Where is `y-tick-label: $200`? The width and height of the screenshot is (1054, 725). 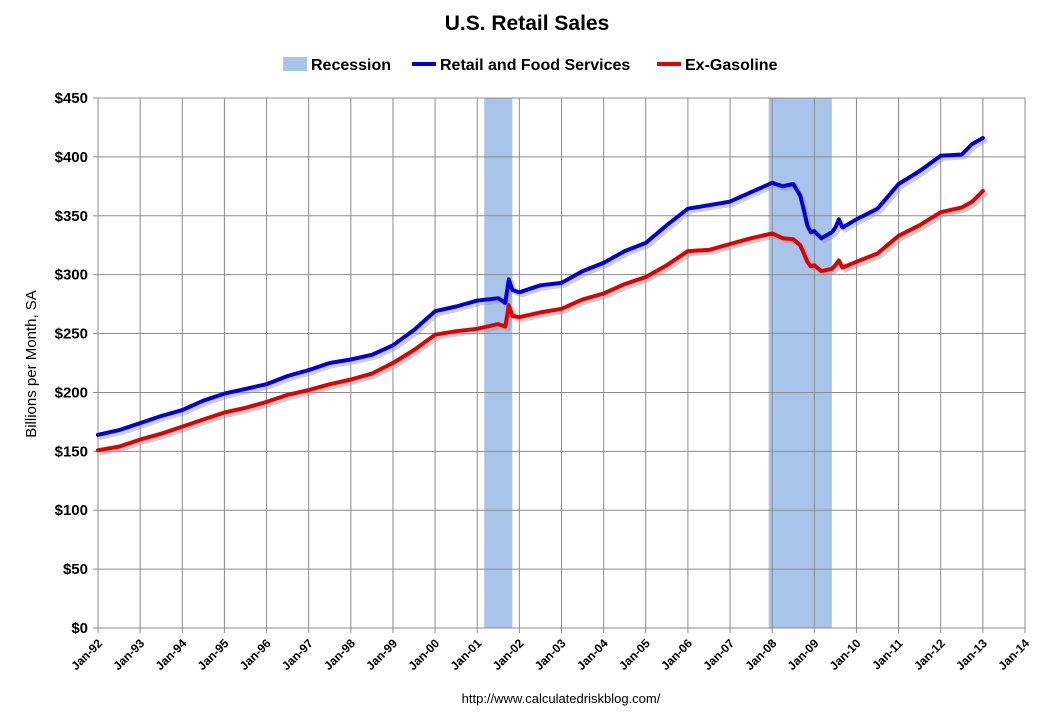
y-tick-label: $200 is located at coordinates (71, 392).